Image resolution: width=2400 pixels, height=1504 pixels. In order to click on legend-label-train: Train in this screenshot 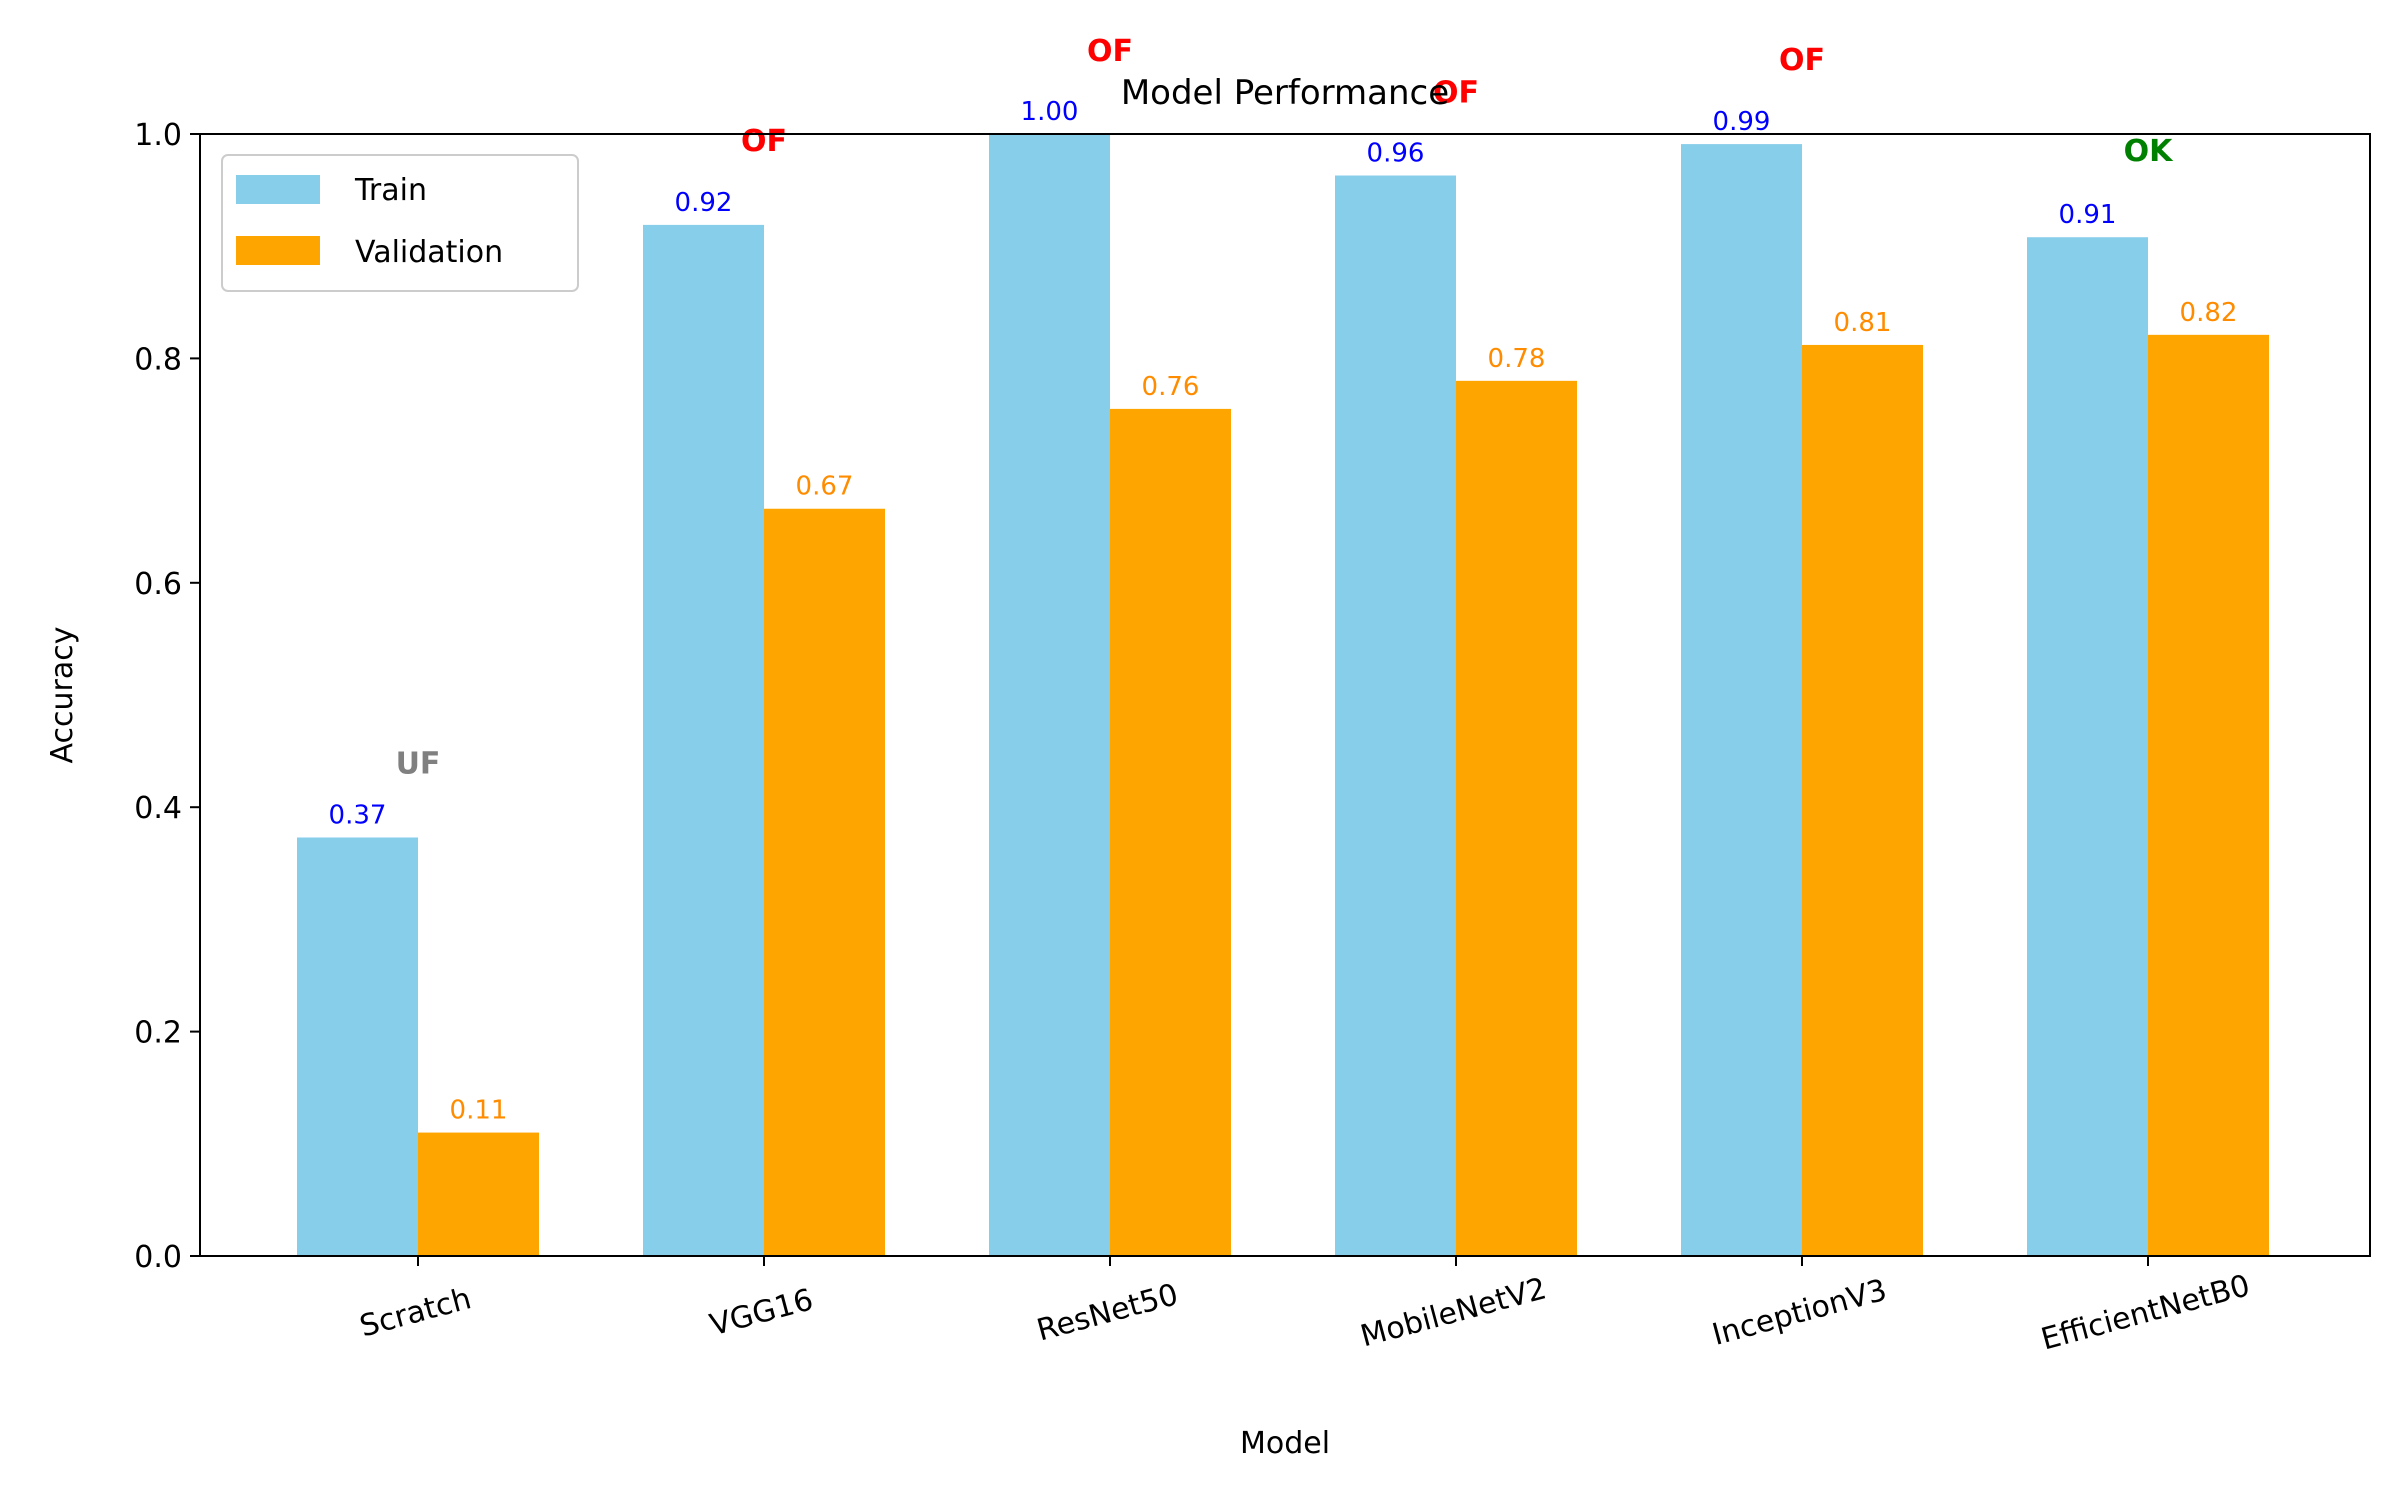, I will do `click(390, 190)`.